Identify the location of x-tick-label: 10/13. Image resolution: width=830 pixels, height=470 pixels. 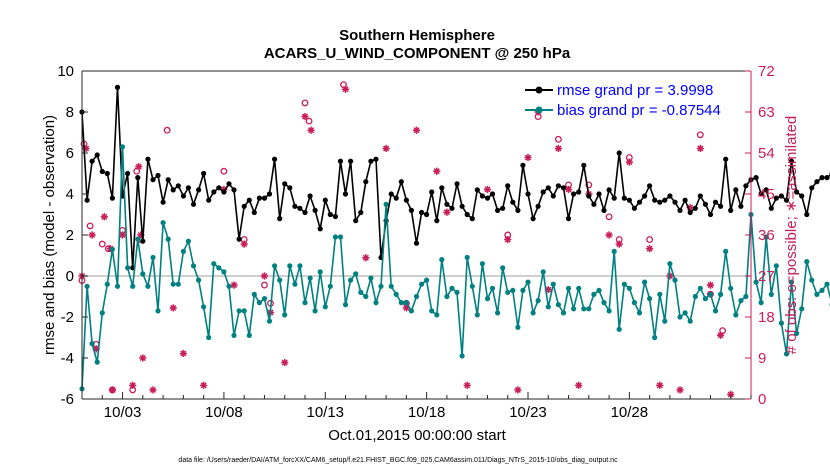
(325, 412).